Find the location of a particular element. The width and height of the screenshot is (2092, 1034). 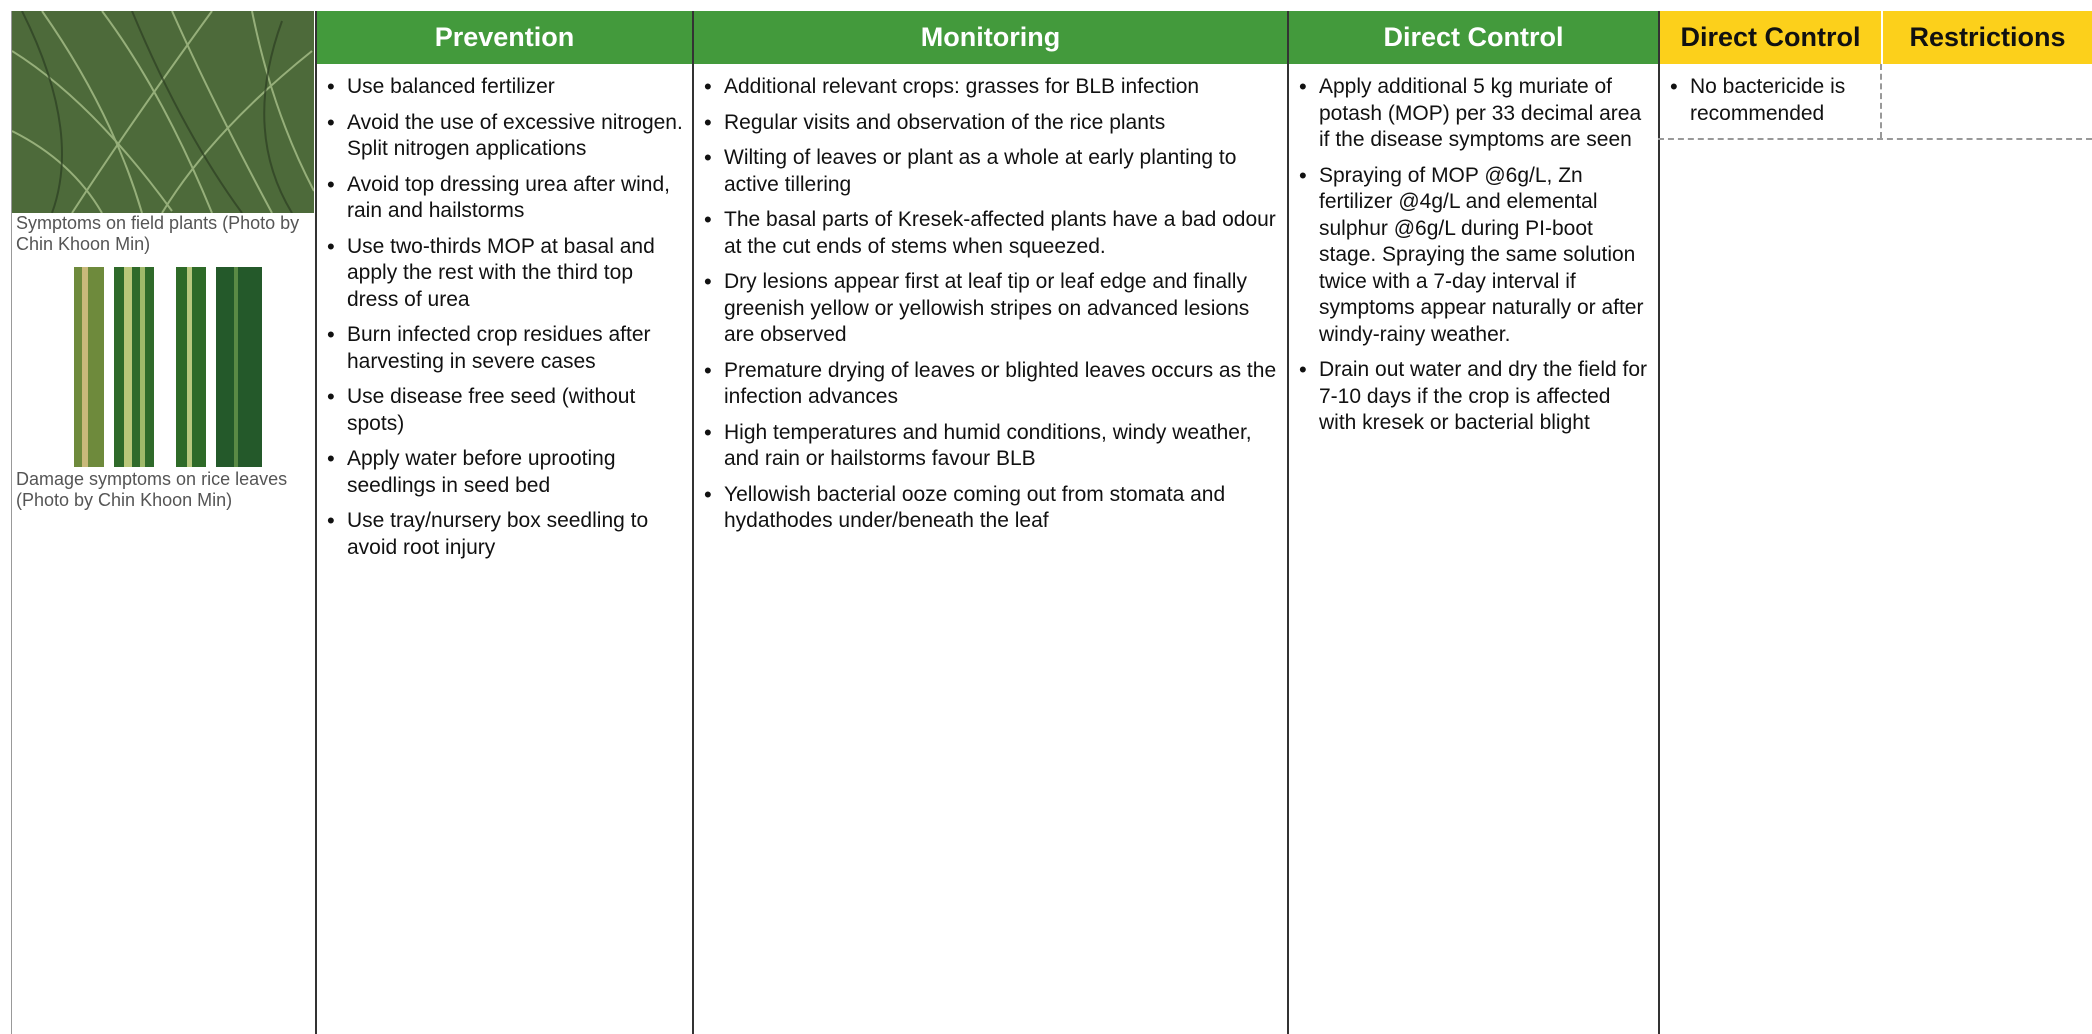

table-column: Restrictions is located at coordinates (1986, 522).